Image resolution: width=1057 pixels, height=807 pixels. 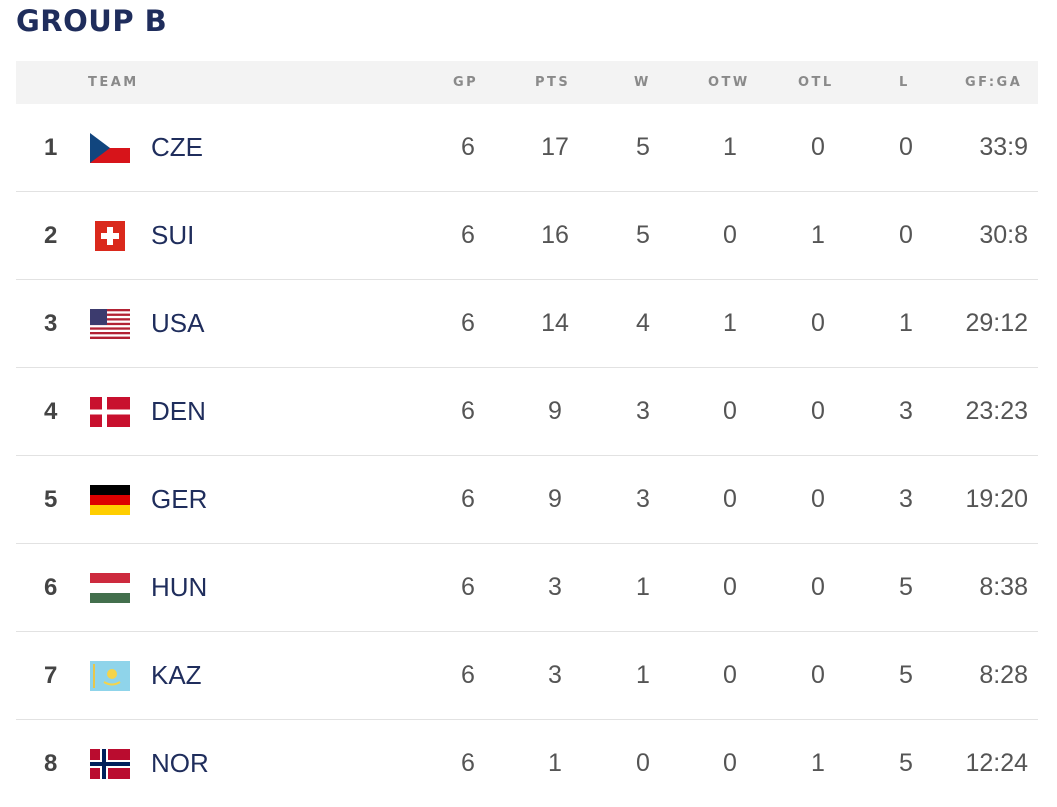 What do you see at coordinates (173, 235) in the screenshot?
I see `team-name: SUI` at bounding box center [173, 235].